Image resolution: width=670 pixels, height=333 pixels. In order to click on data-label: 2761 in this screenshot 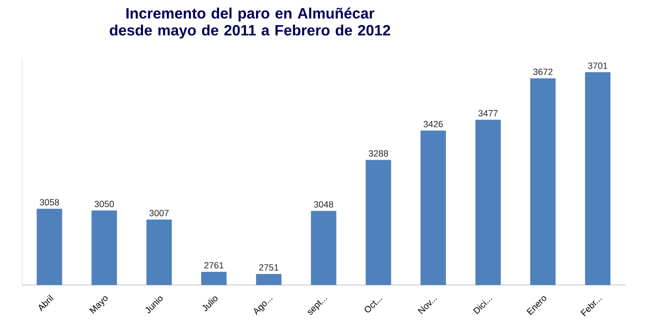, I will do `click(214, 265)`.